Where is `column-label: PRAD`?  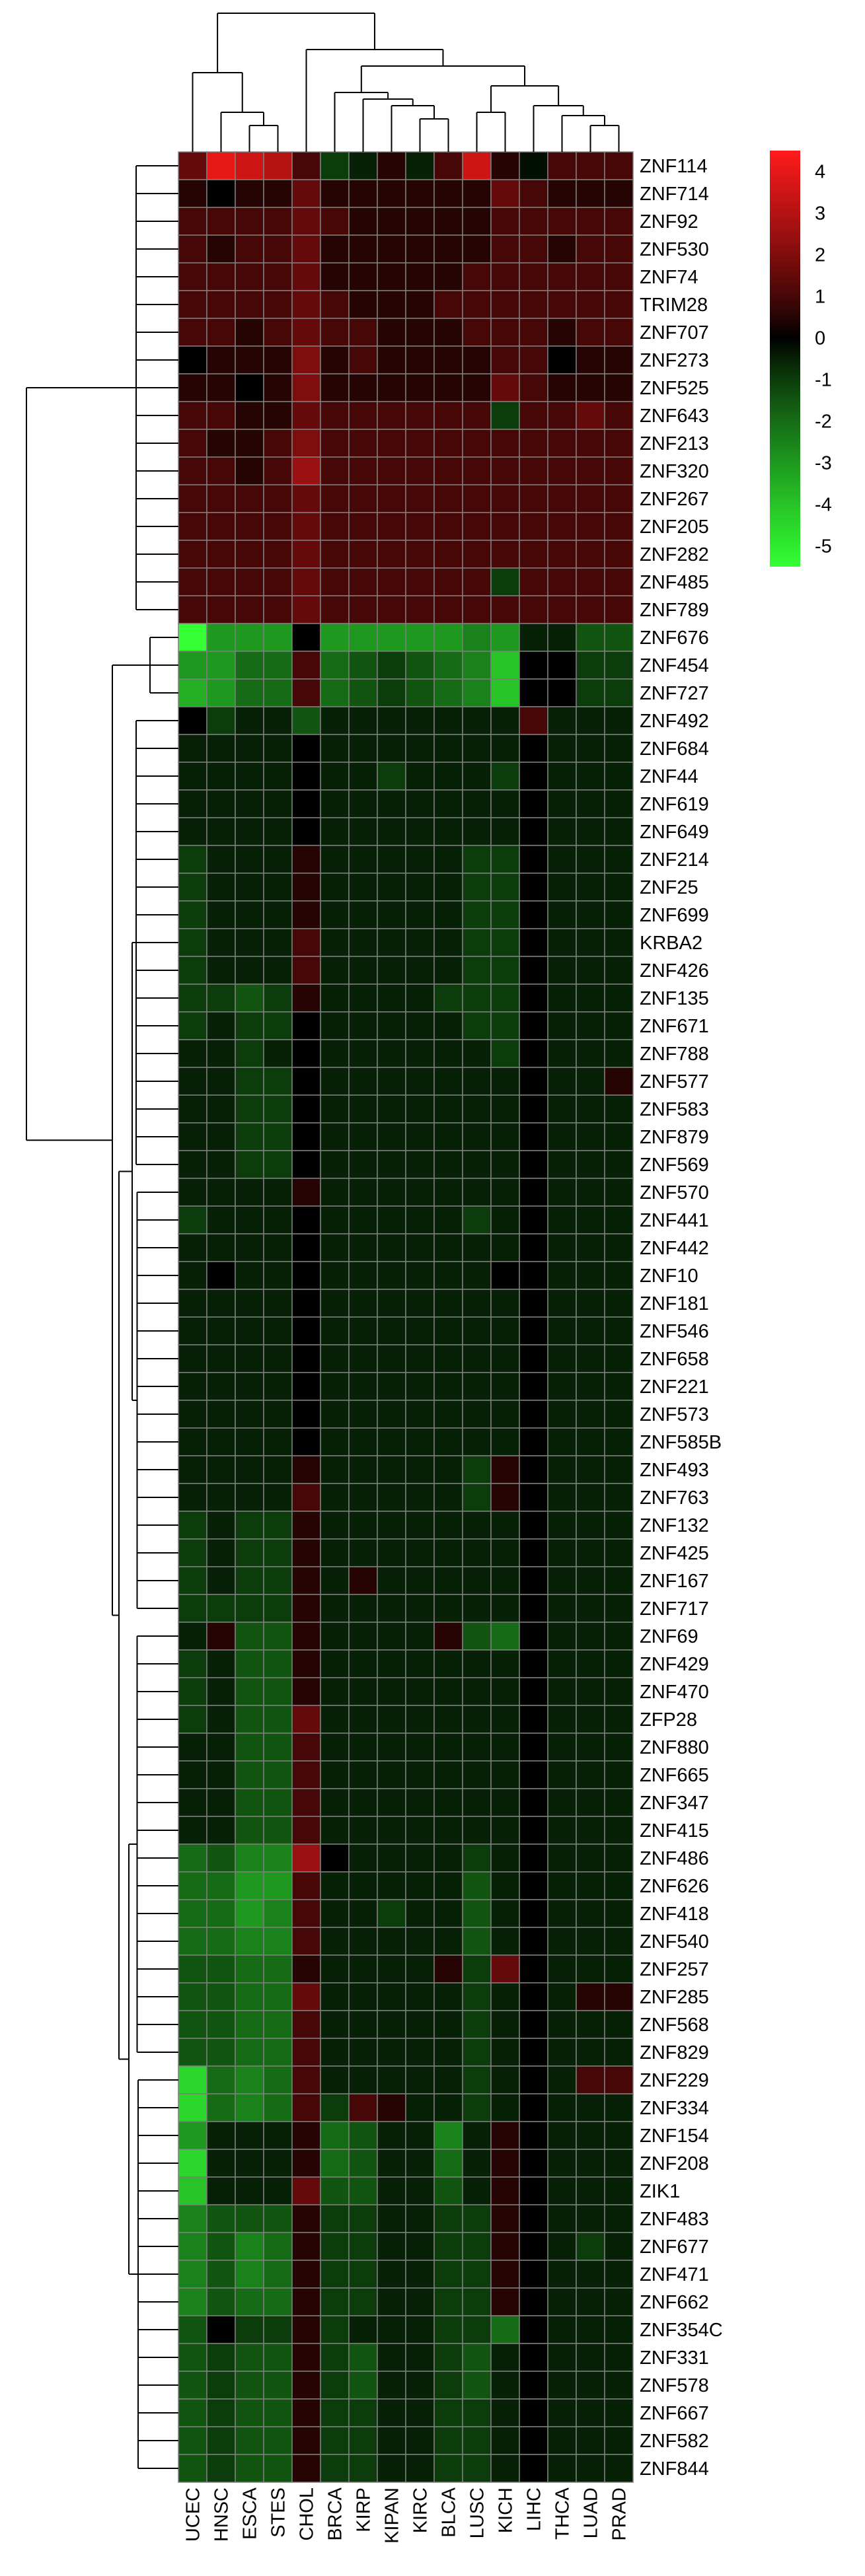
column-label: PRAD is located at coordinates (619, 2514).